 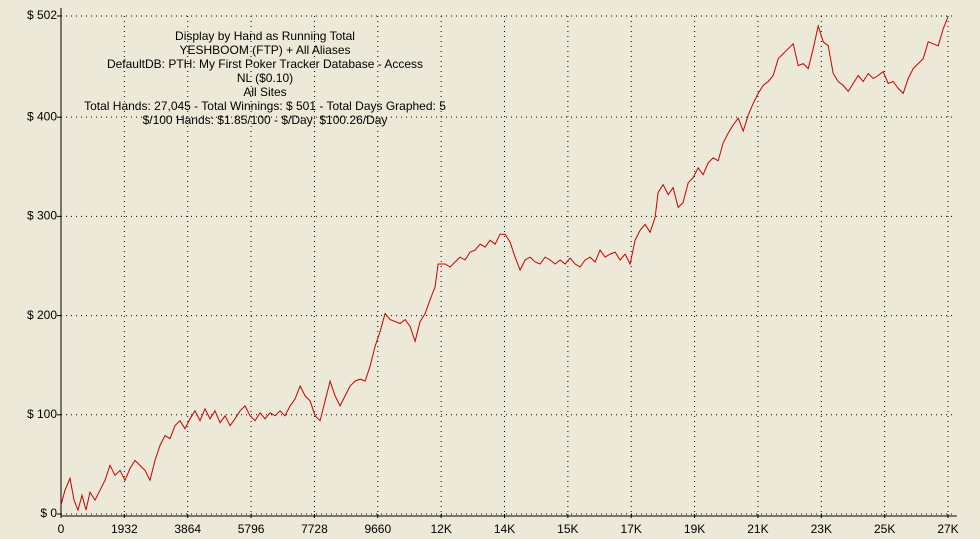 What do you see at coordinates (42, 116) in the screenshot?
I see `y-tick-label: $ 400` at bounding box center [42, 116].